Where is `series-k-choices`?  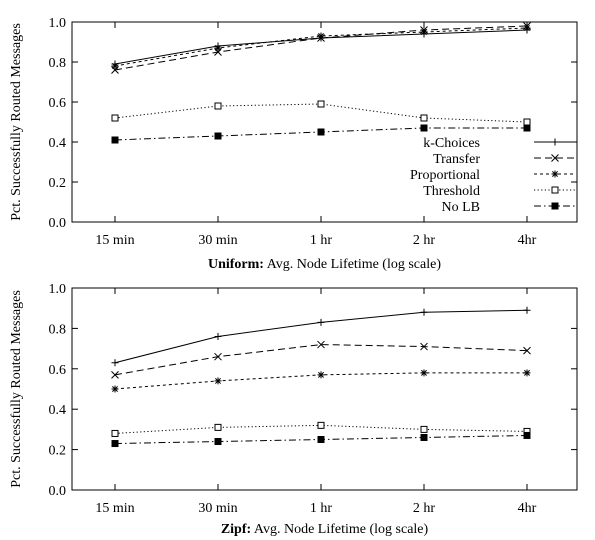 series-k-choices is located at coordinates (321, 336).